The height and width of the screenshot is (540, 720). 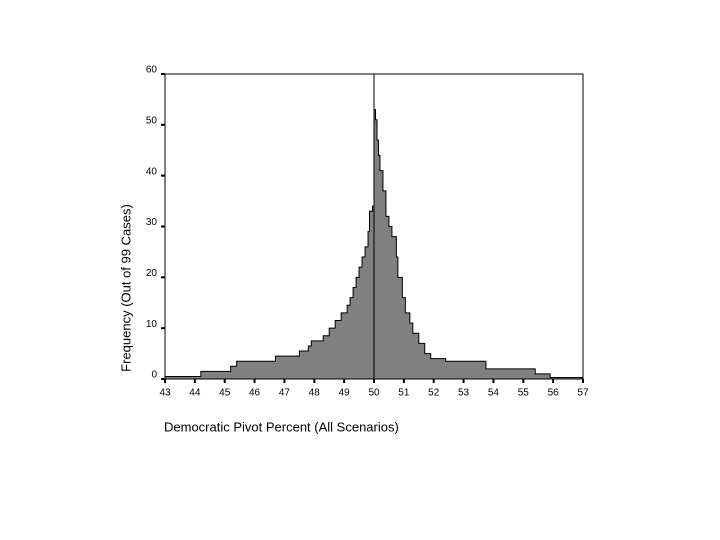 I want to click on y-tick-label: 30, so click(x=152, y=222).